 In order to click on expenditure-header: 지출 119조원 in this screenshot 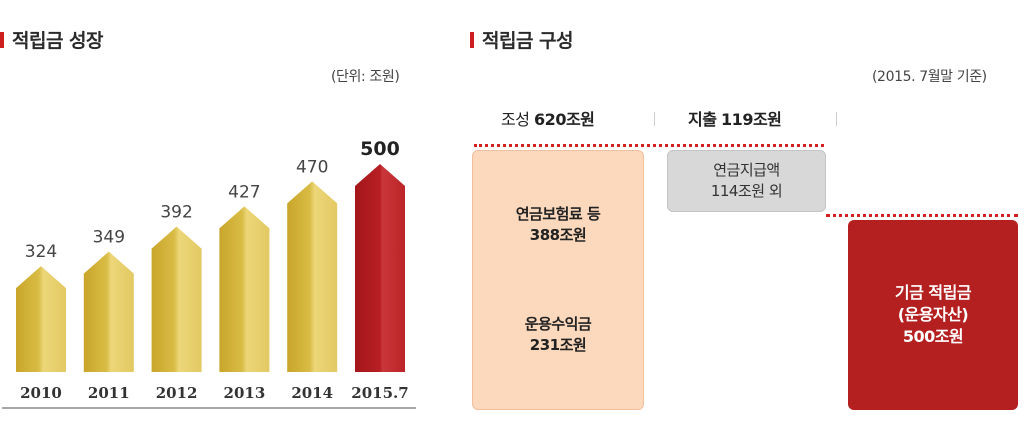, I will do `click(735, 118)`.